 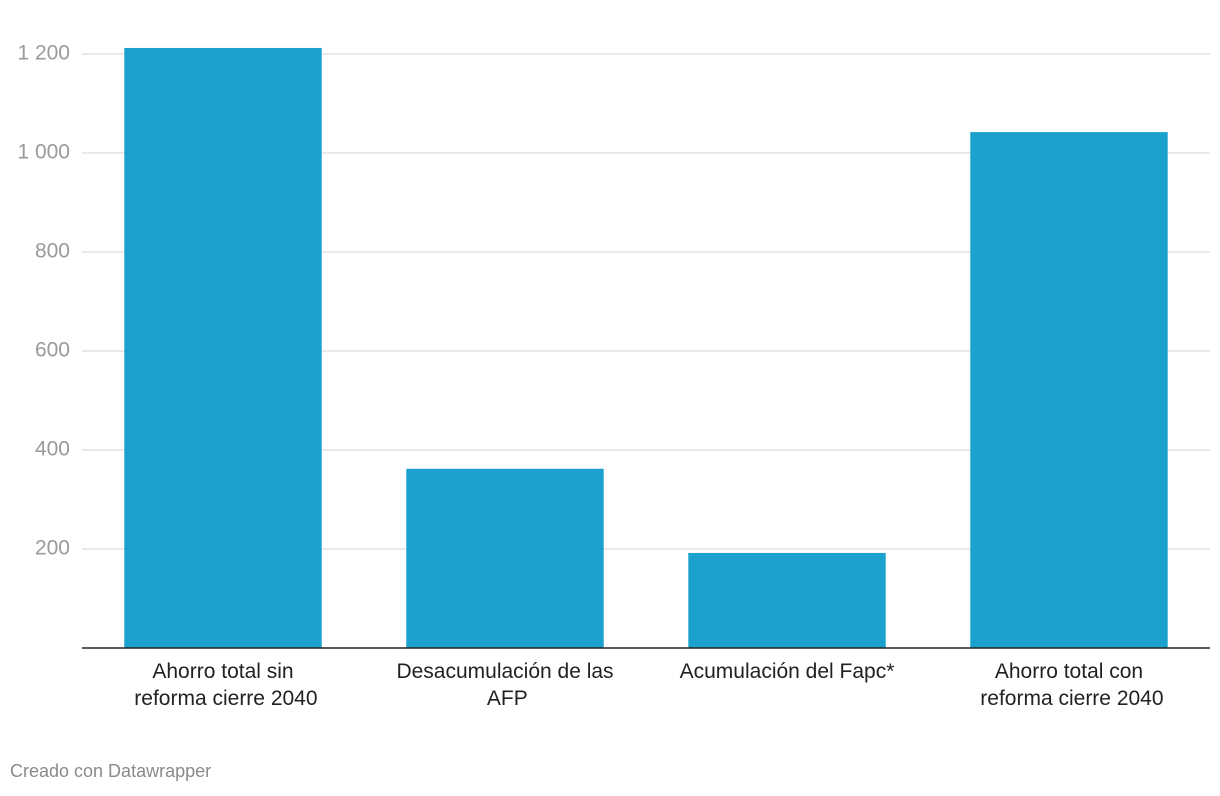 I want to click on credit: Creado con Datawrapper, so click(x=110, y=771).